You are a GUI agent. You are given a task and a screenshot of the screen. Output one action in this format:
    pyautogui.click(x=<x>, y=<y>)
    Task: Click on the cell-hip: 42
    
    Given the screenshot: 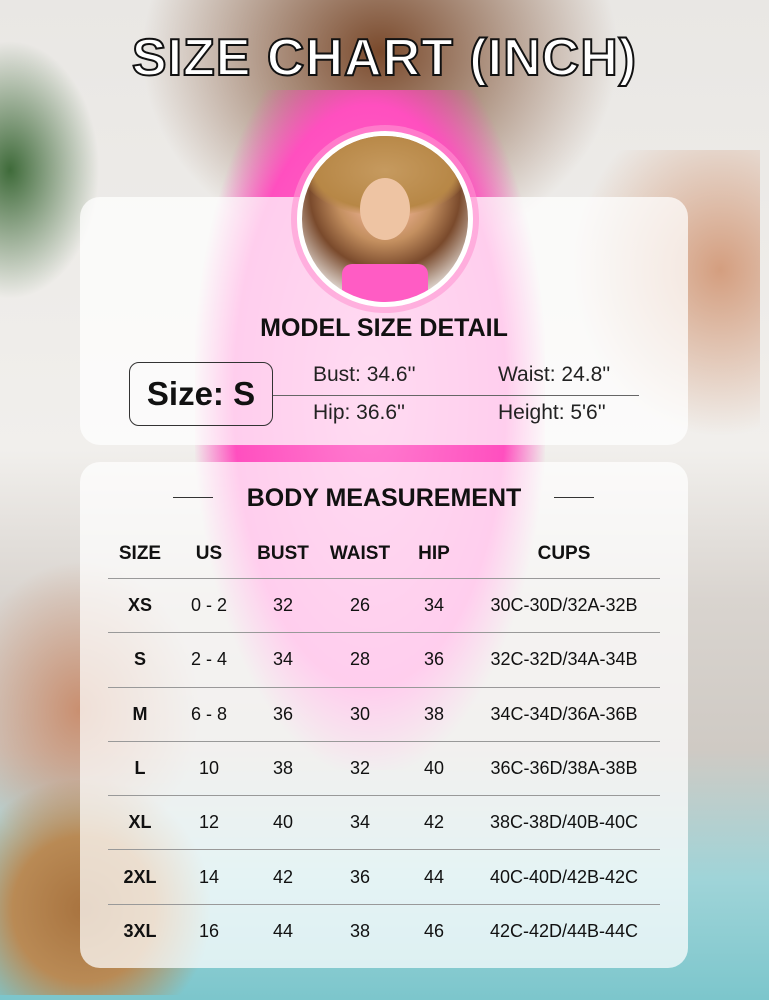 What is the action you would take?
    pyautogui.click(x=434, y=822)
    